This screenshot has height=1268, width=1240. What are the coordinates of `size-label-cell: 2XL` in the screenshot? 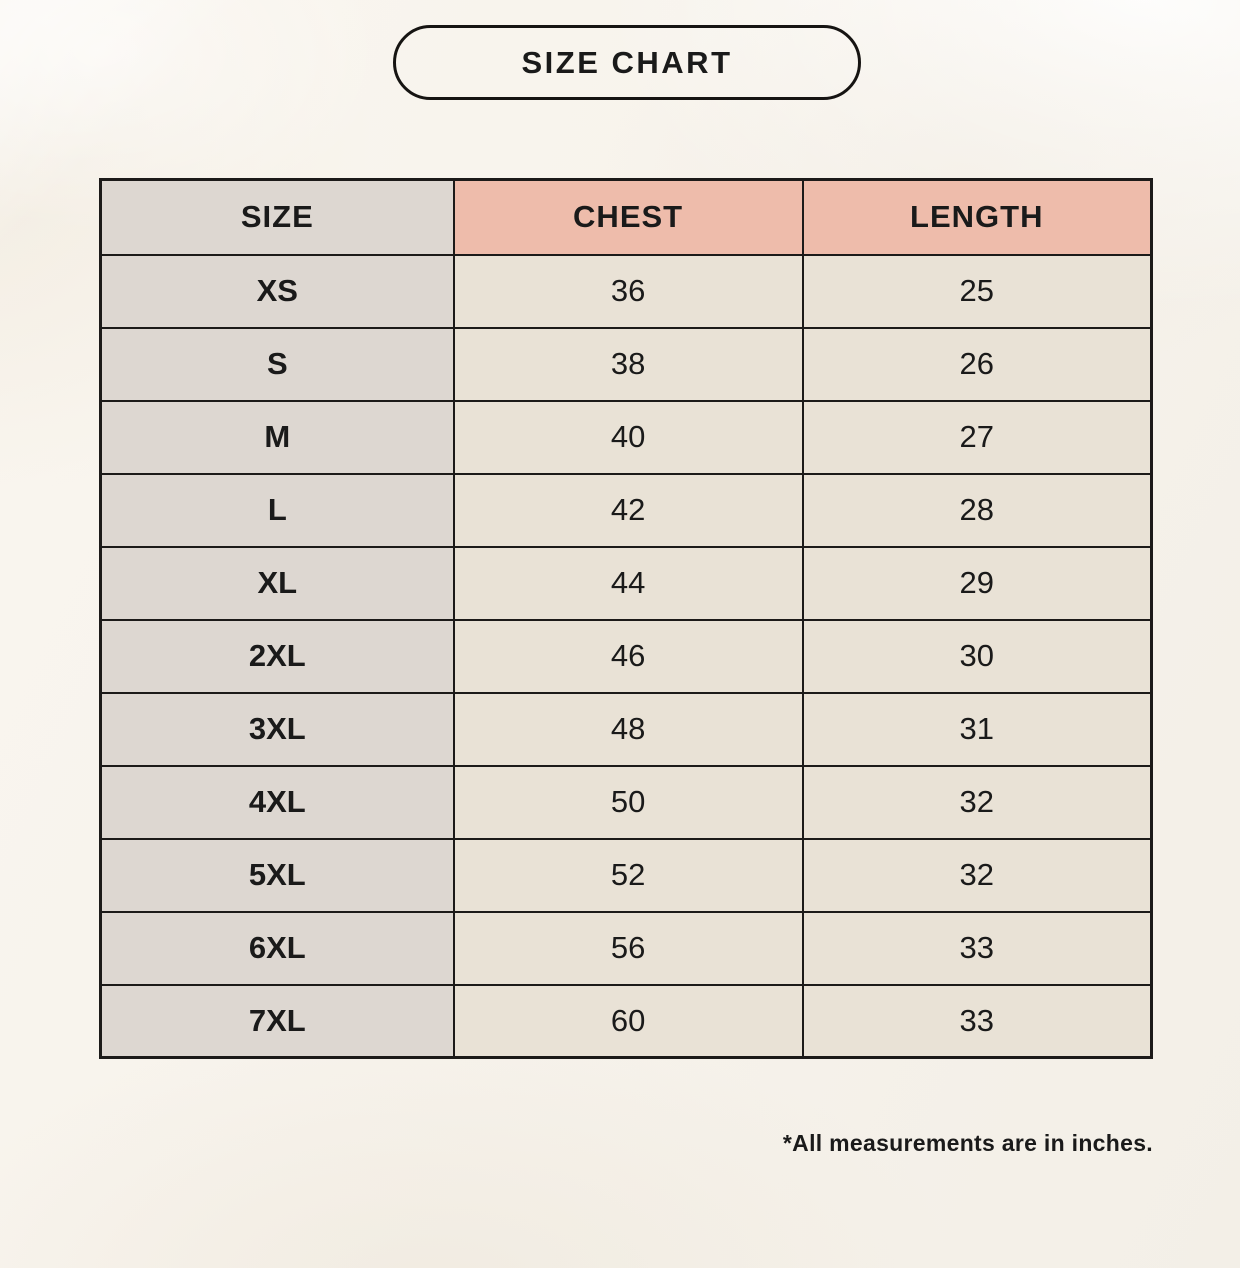 It's located at (277, 656).